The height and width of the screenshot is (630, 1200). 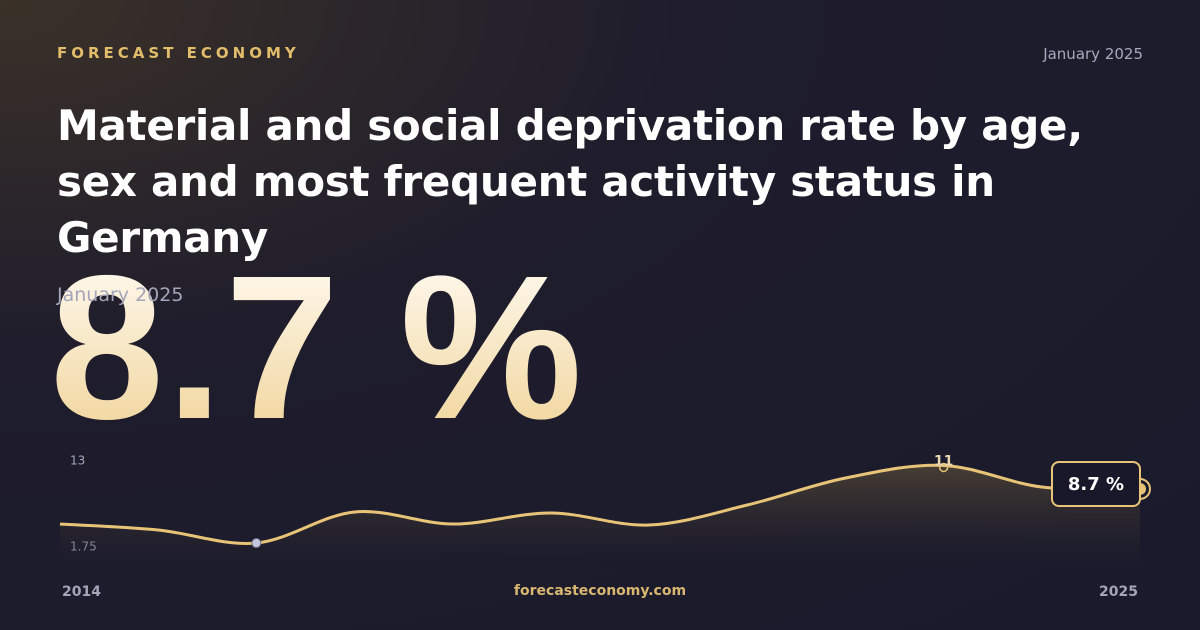 I want to click on value-badge, so click(x=1096, y=483).